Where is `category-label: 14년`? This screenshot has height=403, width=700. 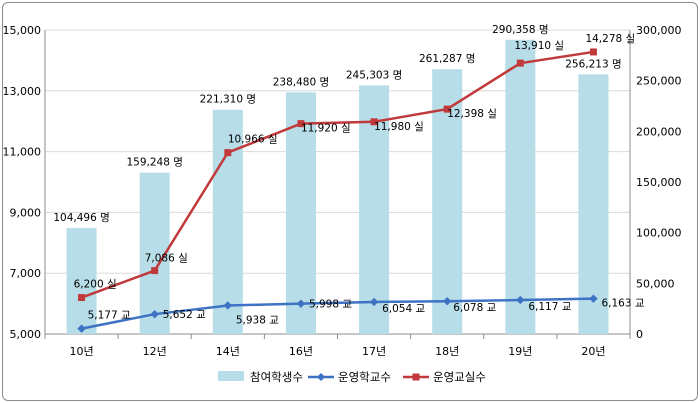 category-label: 14년 is located at coordinates (228, 351).